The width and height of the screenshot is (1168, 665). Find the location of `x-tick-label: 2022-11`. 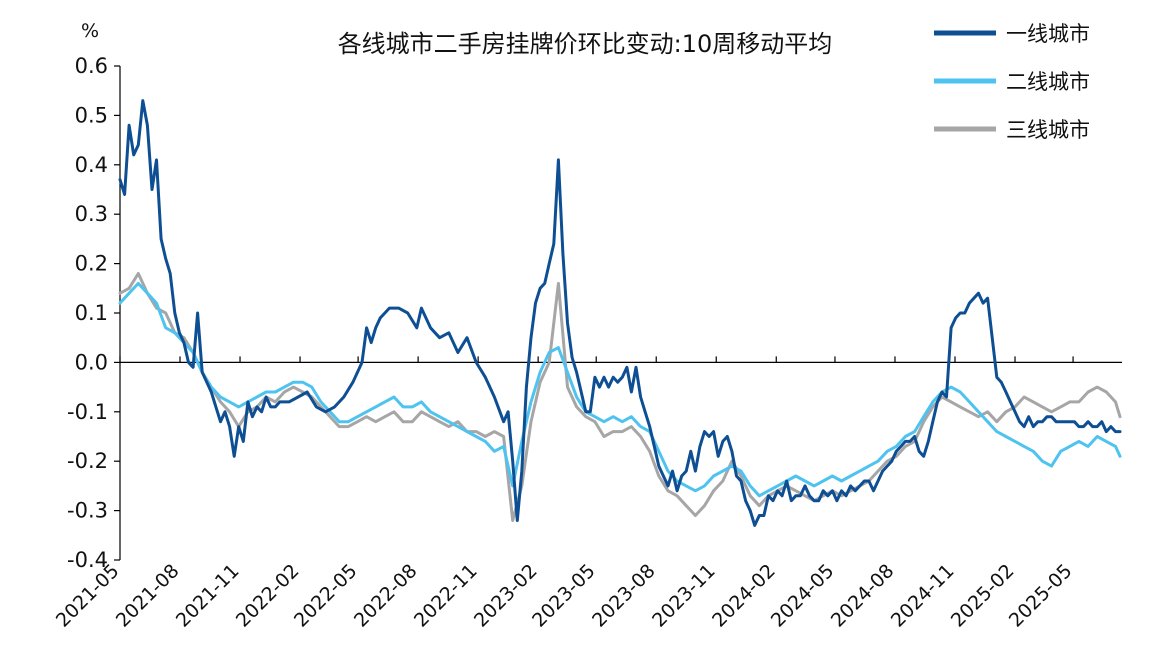

x-tick-label: 2022-11 is located at coordinates (446, 596).